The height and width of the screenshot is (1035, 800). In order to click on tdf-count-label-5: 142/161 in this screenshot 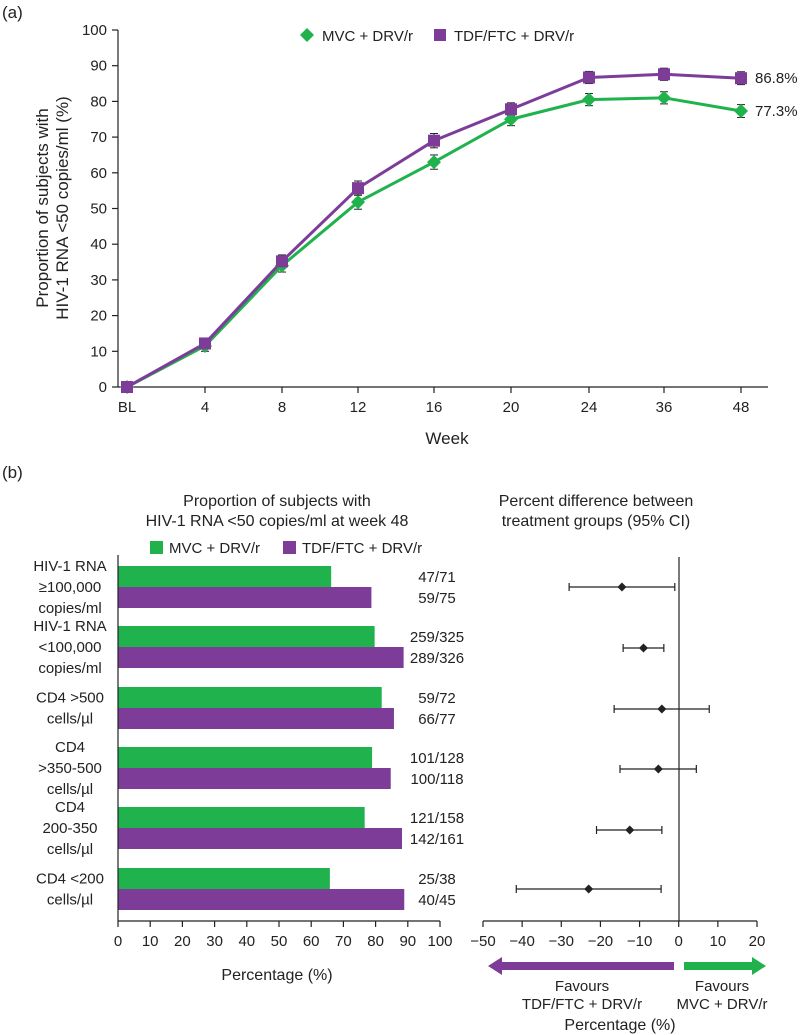, I will do `click(437, 839)`.